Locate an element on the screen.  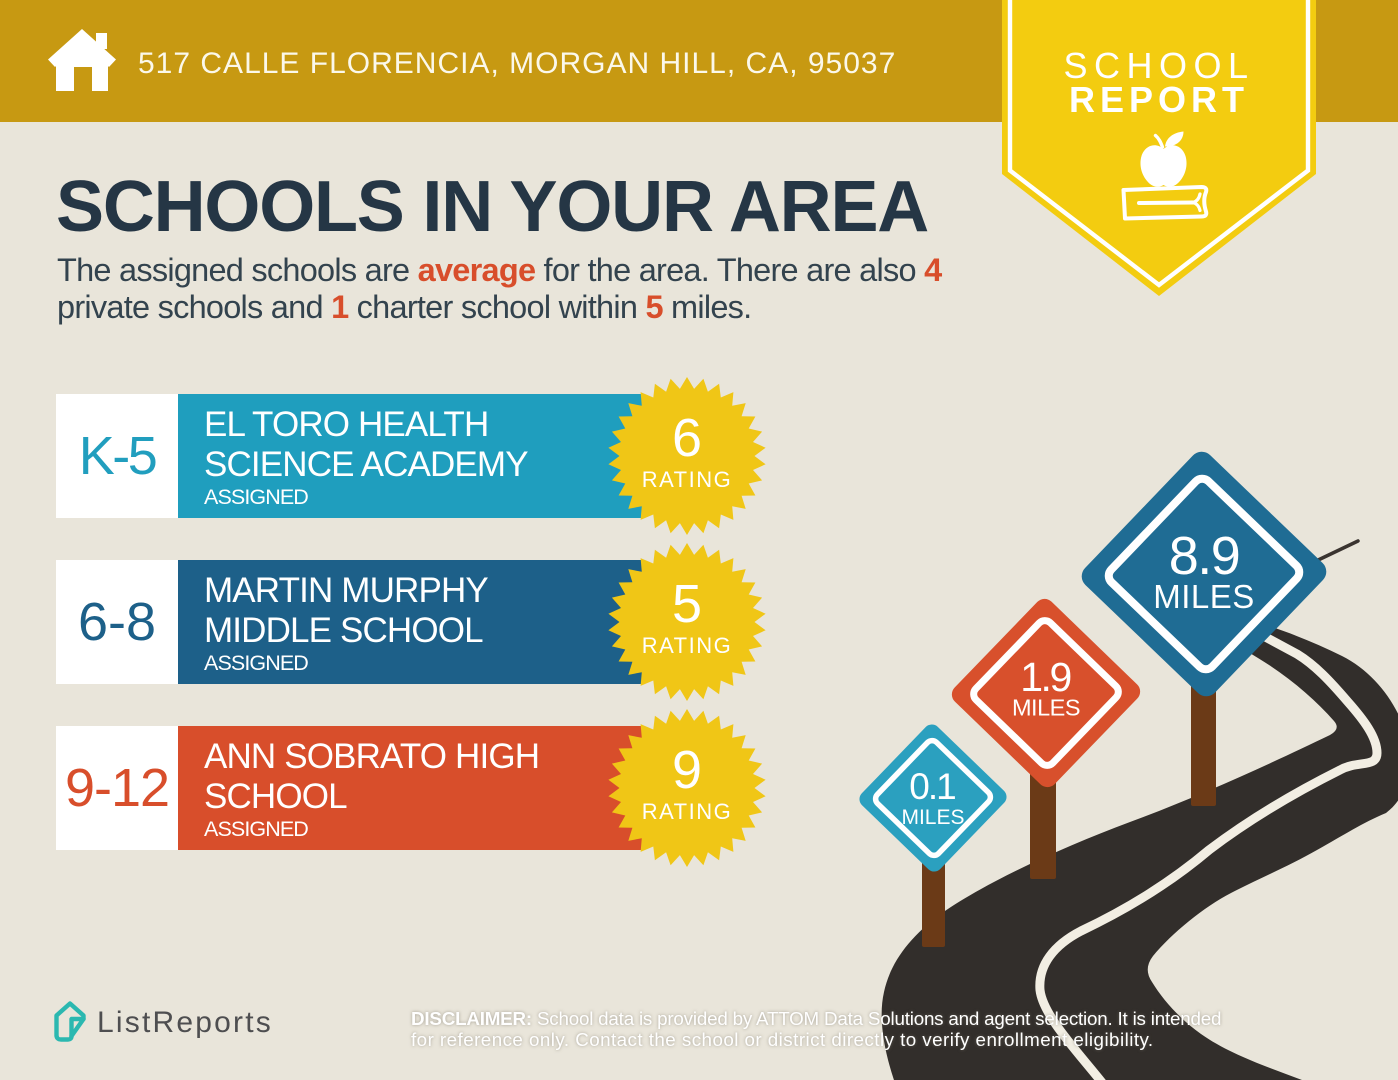
svg-text: SCHOOL is located at coordinates (1158, 65).